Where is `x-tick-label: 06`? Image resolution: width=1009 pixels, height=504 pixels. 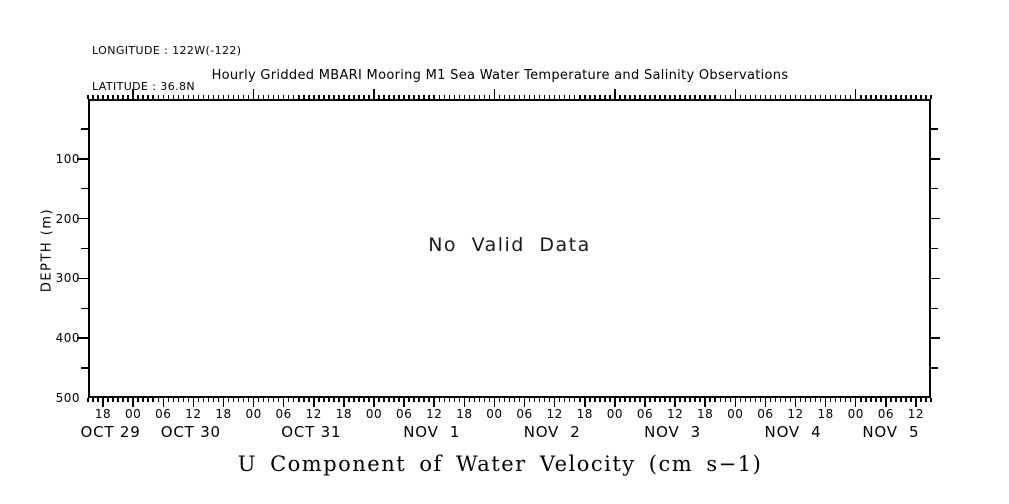 x-tick-label: 06 is located at coordinates (404, 414).